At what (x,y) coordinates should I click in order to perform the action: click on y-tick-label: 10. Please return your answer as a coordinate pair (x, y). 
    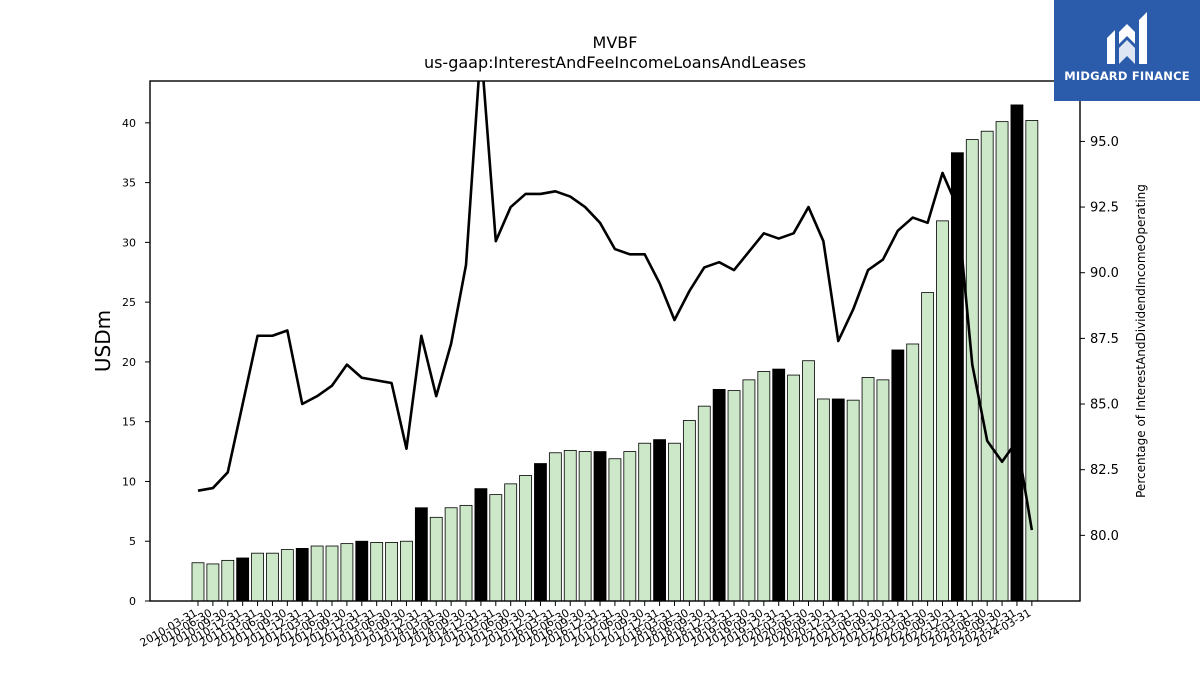
    Looking at the image, I should click on (129, 481).